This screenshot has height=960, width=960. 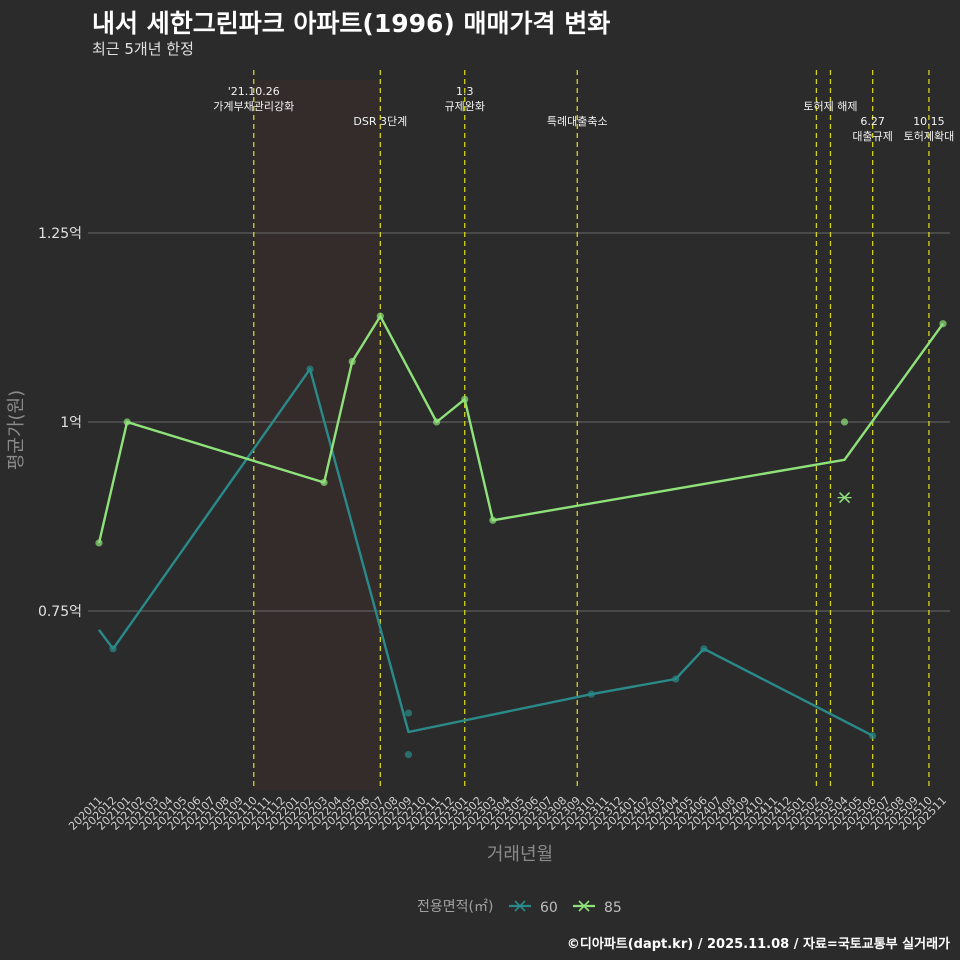 I want to click on x-axis-title: 거래년월, so click(x=520, y=854).